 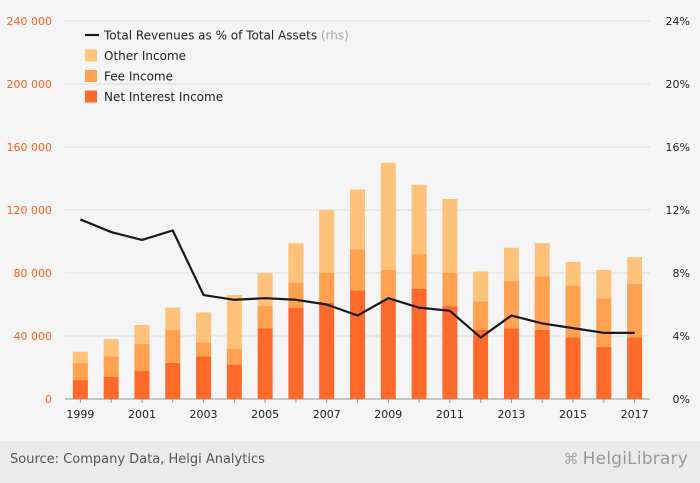 I want to click on x-tick-label: 2009, so click(x=388, y=414).